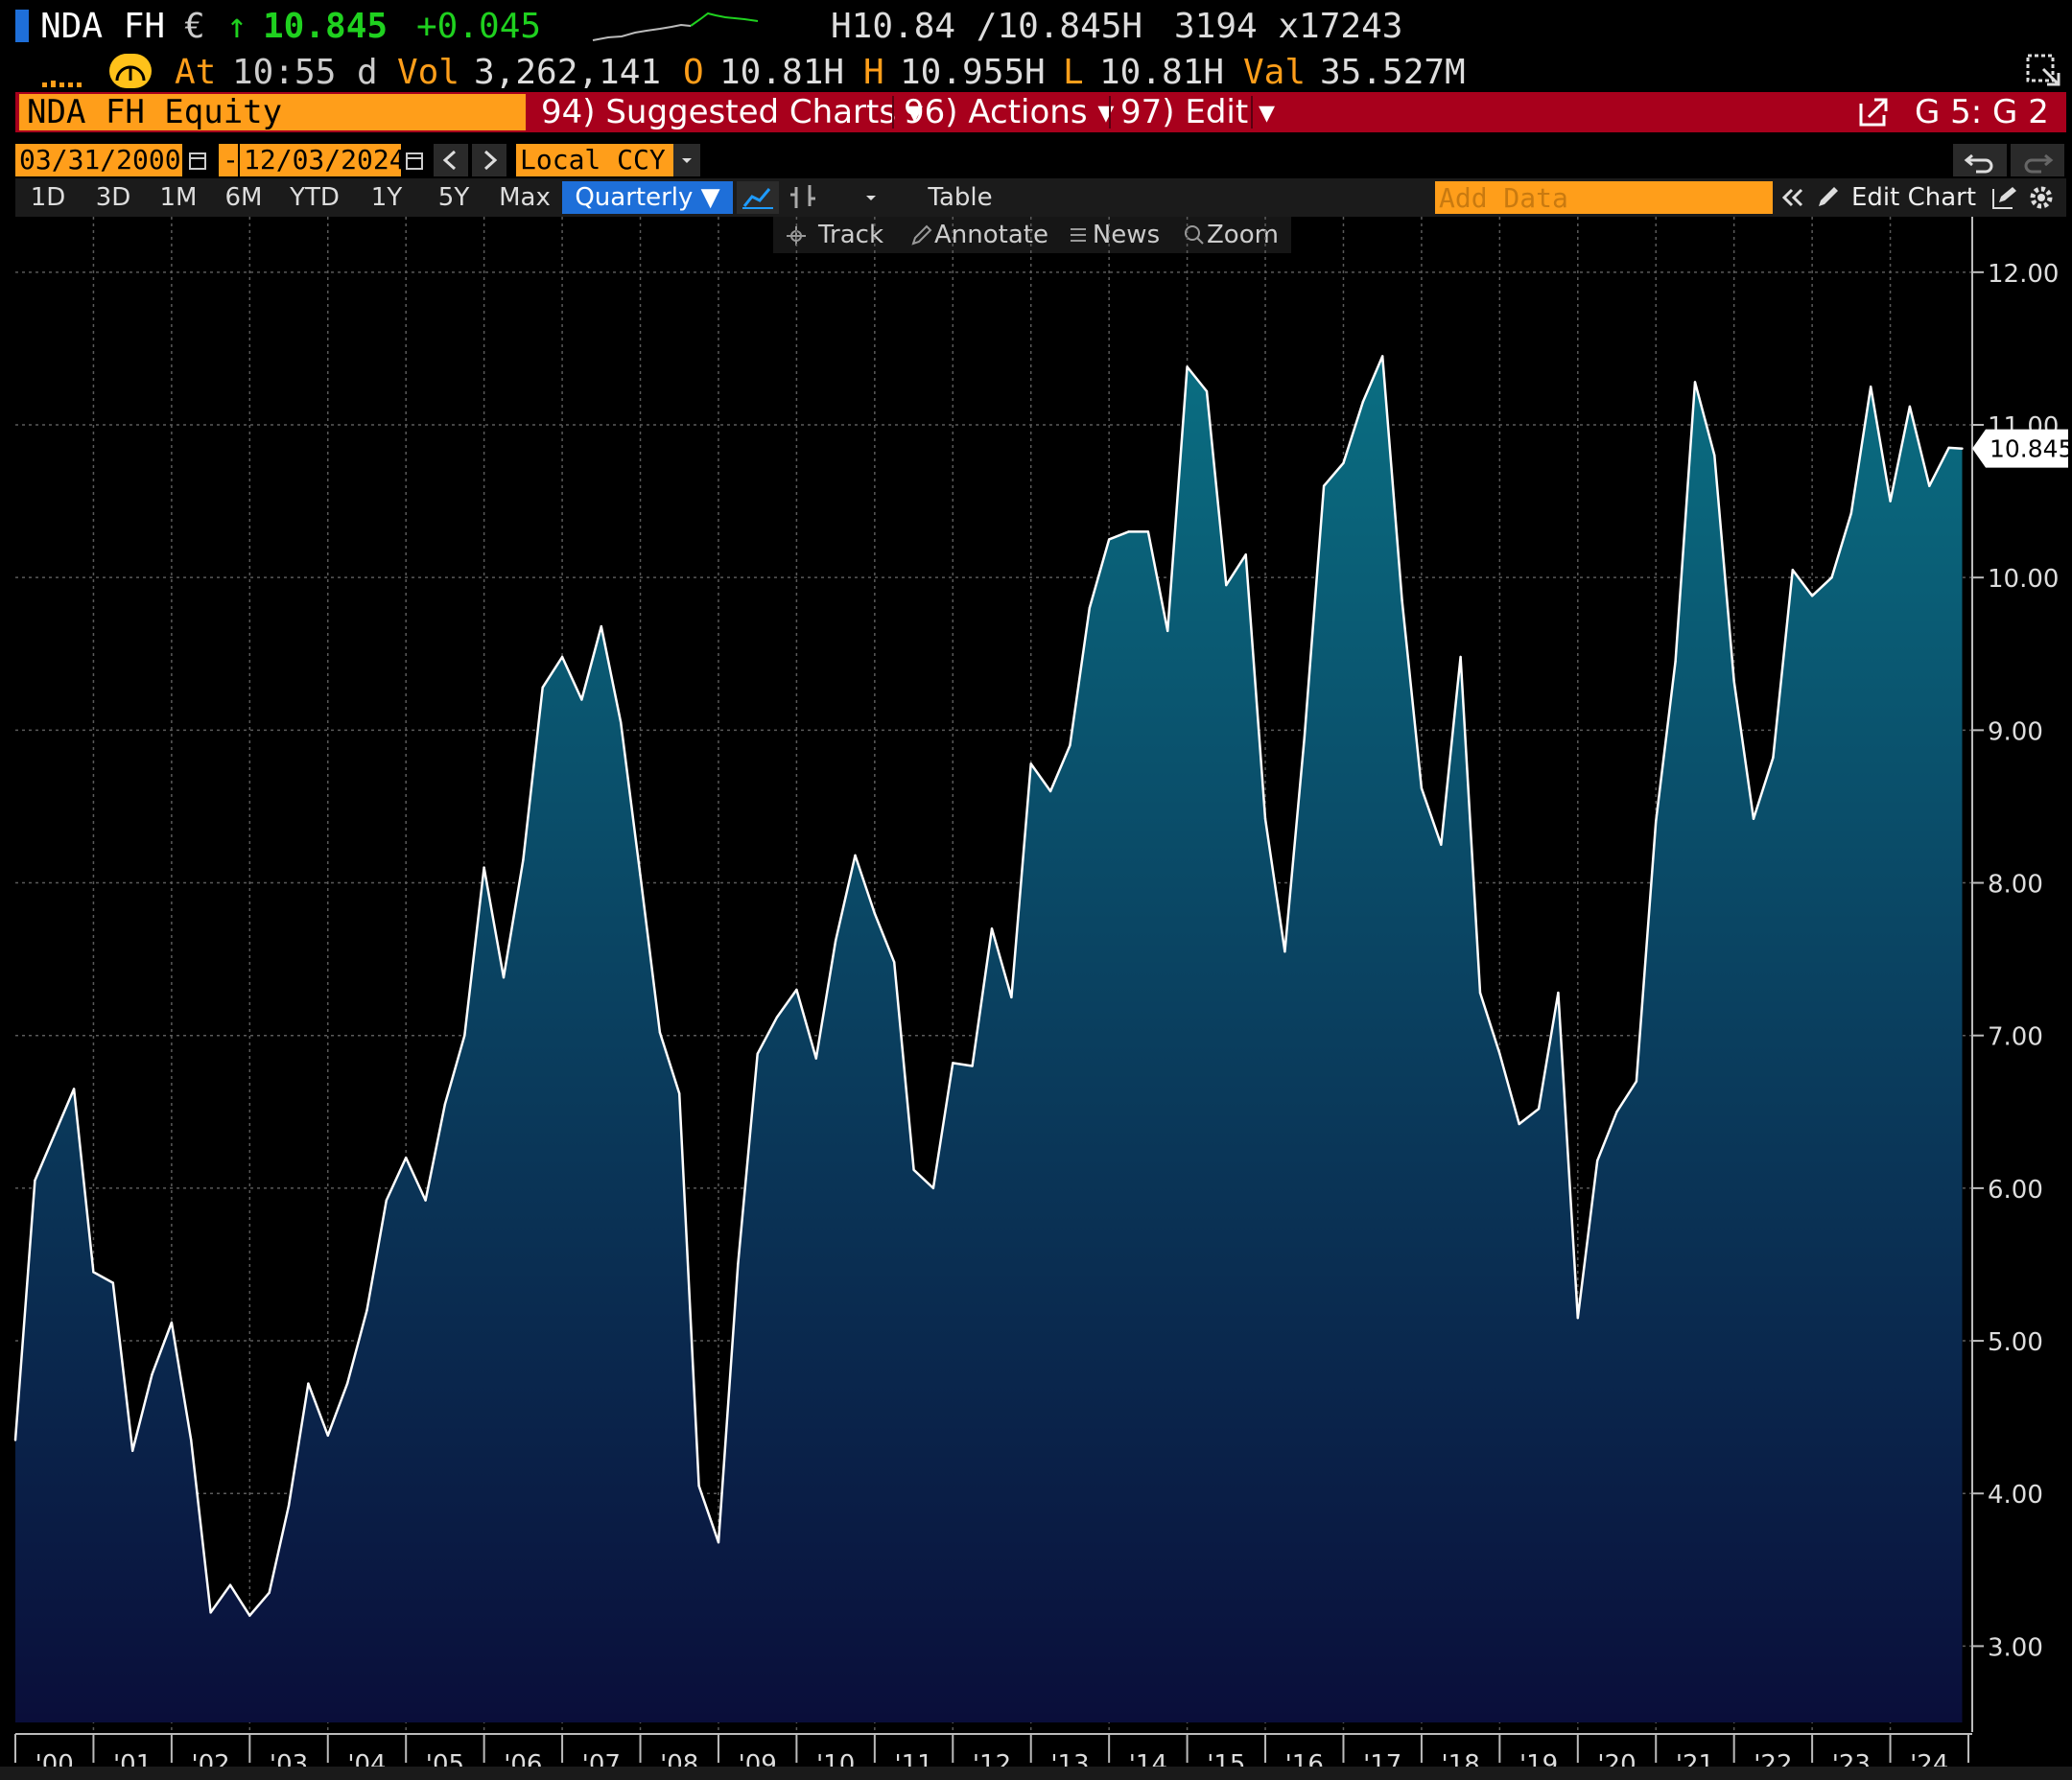 The height and width of the screenshot is (1780, 2072). What do you see at coordinates (229, 160) in the screenshot?
I see `range-dash: -` at bounding box center [229, 160].